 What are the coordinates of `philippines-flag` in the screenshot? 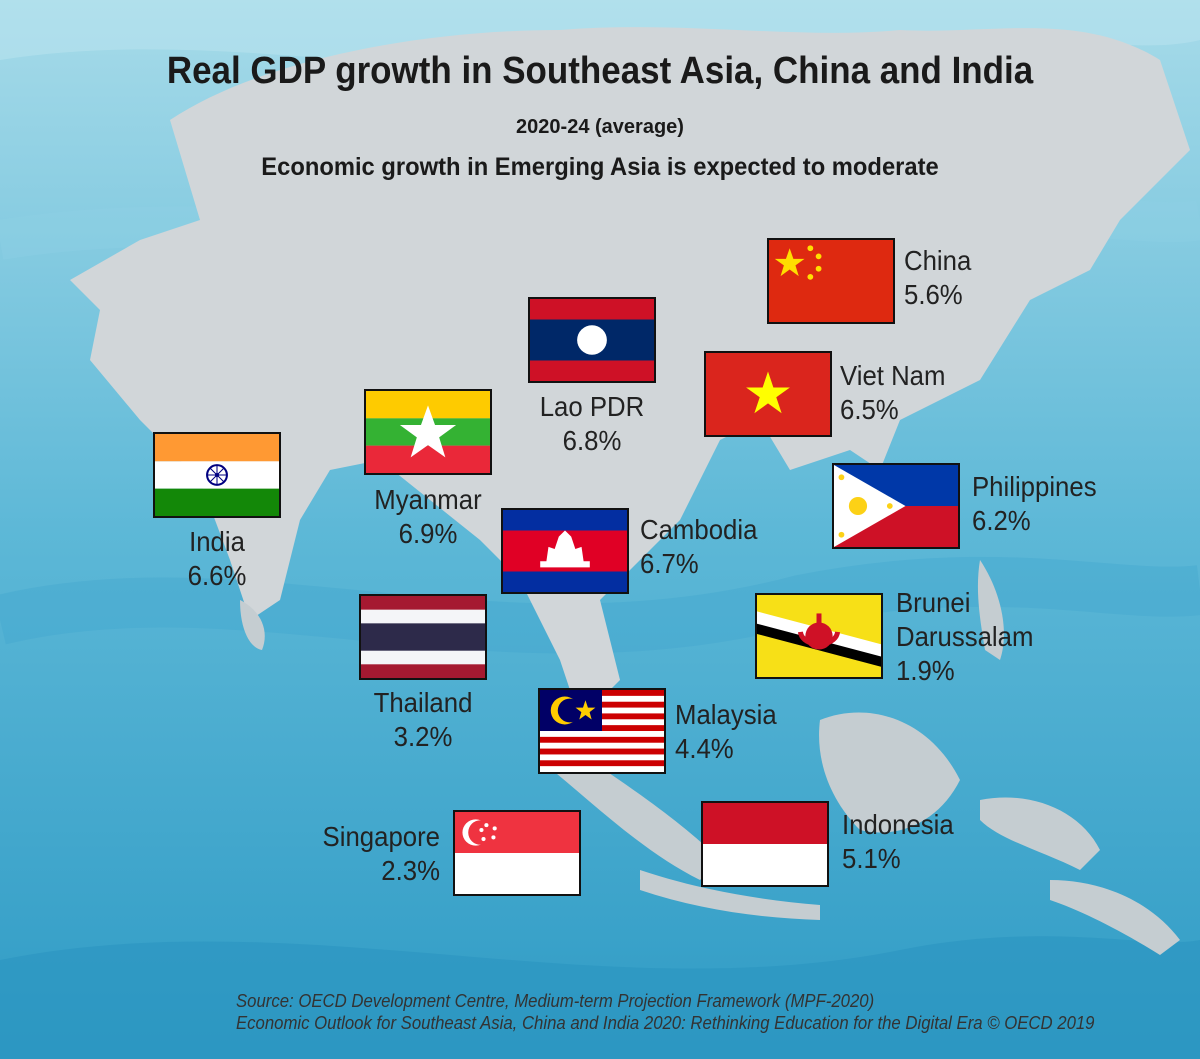 It's located at (896, 506).